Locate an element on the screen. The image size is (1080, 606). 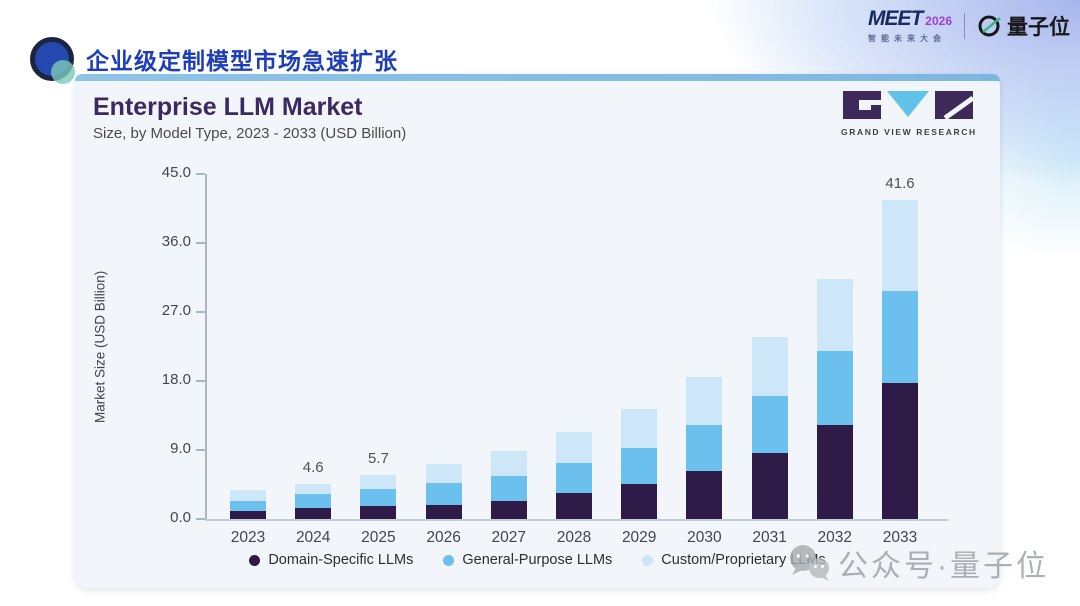
y-axis-title: Market Size (USD Billion) is located at coordinates (100, 346).